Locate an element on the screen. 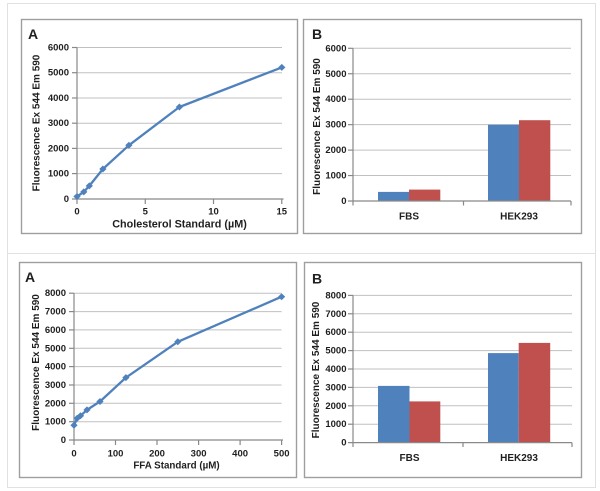 This screenshot has width=600, height=491. svg-text: Cholesterol Standard (µM) is located at coordinates (179, 225).